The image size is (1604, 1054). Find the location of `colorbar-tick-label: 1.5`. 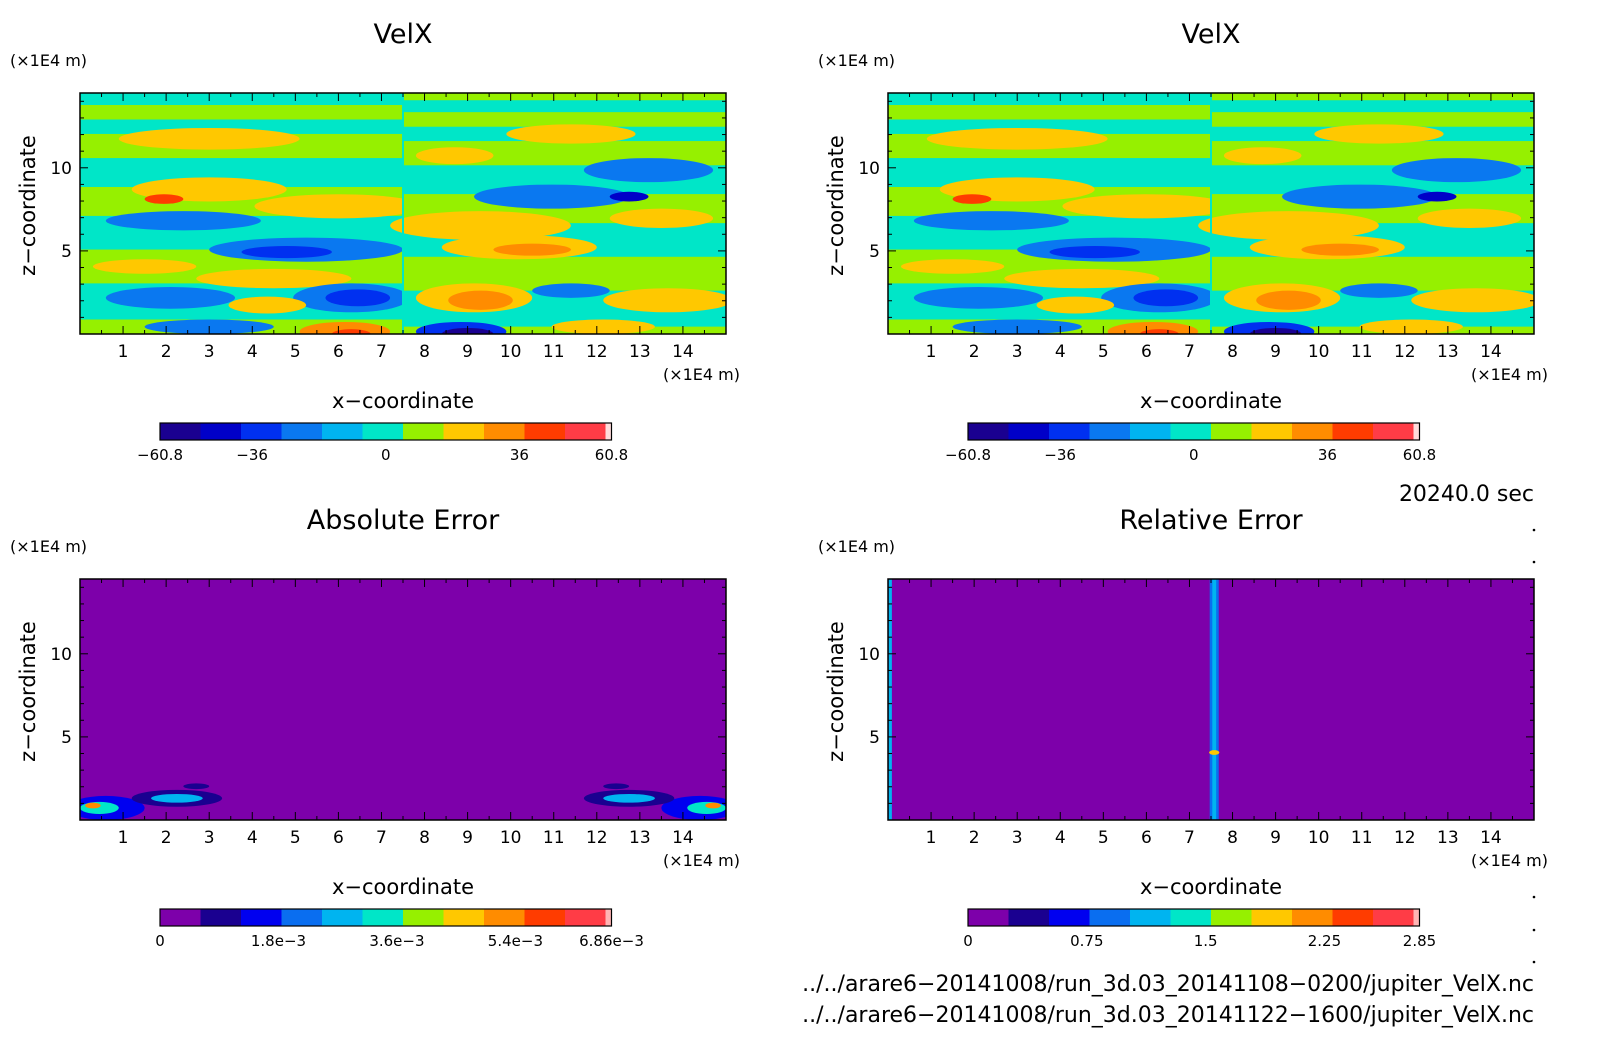

colorbar-tick-label: 1.5 is located at coordinates (1206, 941).